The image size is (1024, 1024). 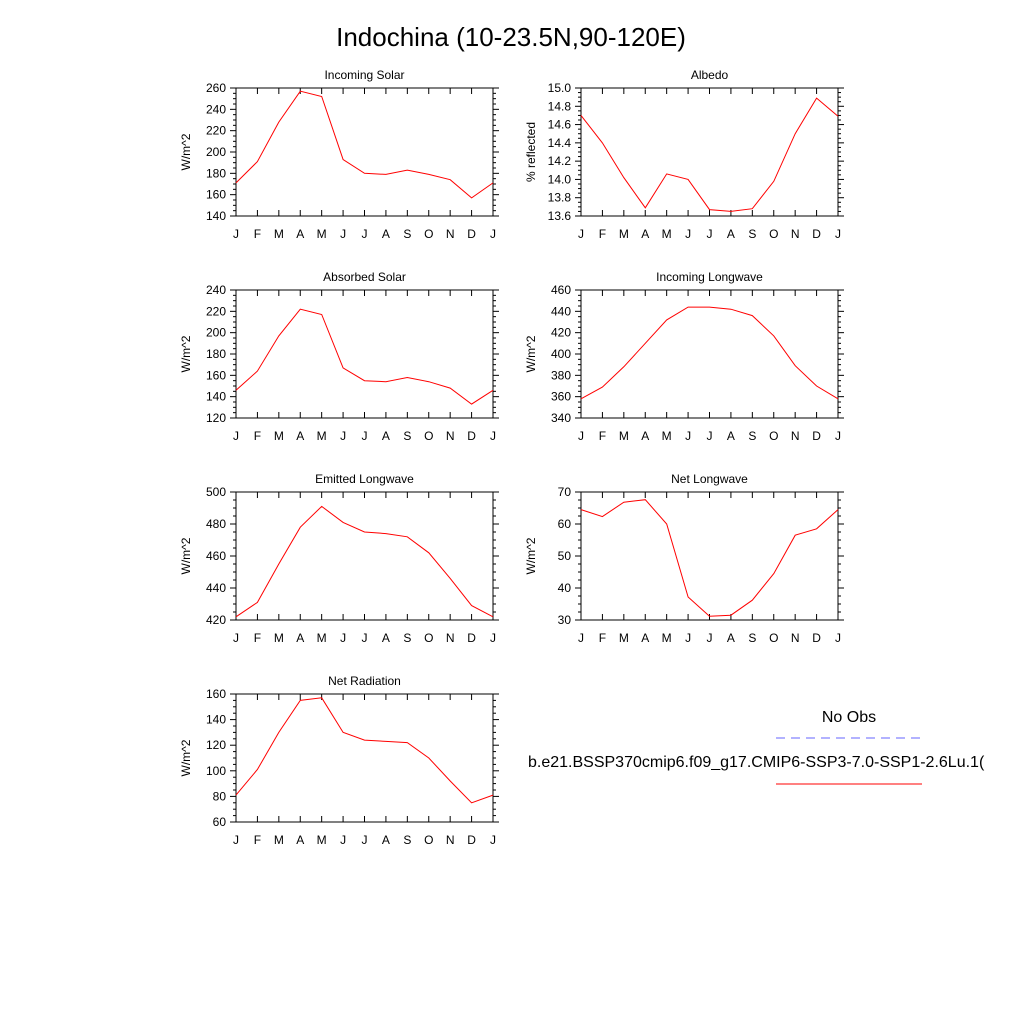 I want to click on y-tick-label: 380, so click(x=561, y=375).